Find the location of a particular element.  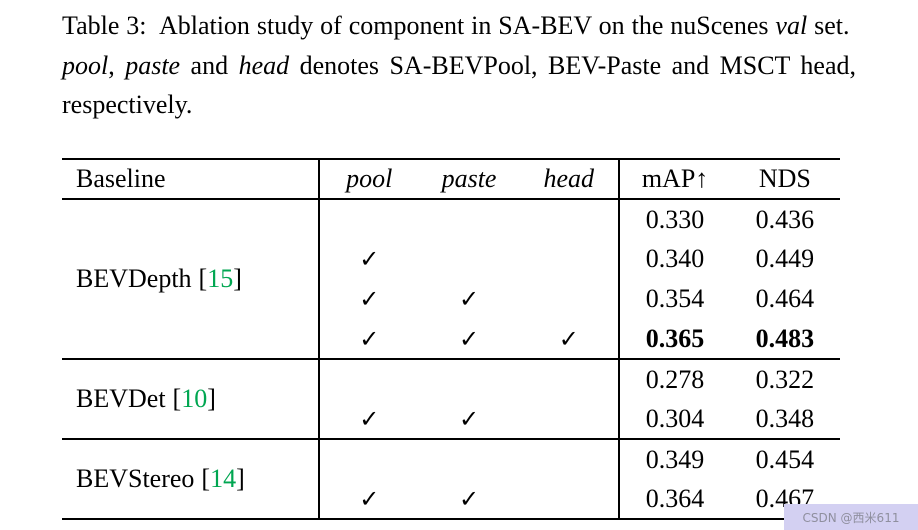

citation-link: [14] is located at coordinates (222, 478).